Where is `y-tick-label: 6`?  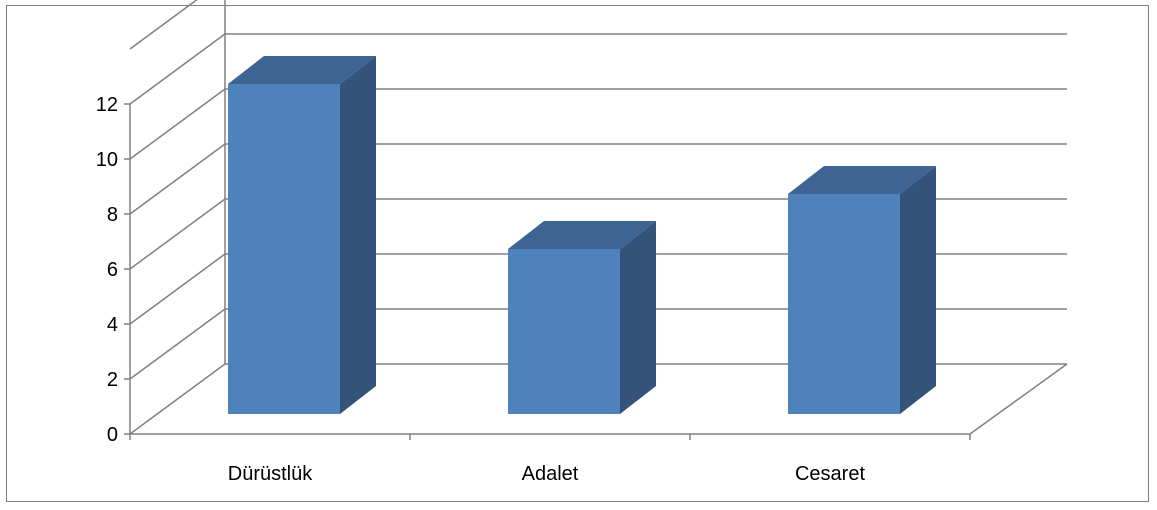
y-tick-label: 6 is located at coordinates (112, 270).